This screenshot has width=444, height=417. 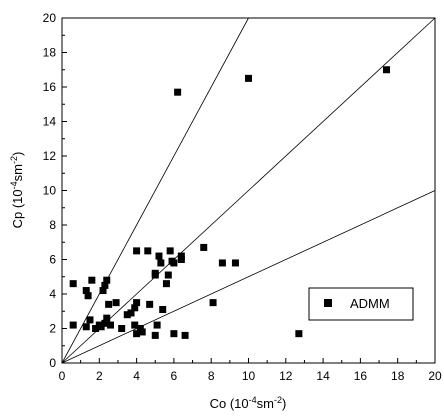 What do you see at coordinates (52, 260) in the screenshot?
I see `y-tick-label: 6` at bounding box center [52, 260].